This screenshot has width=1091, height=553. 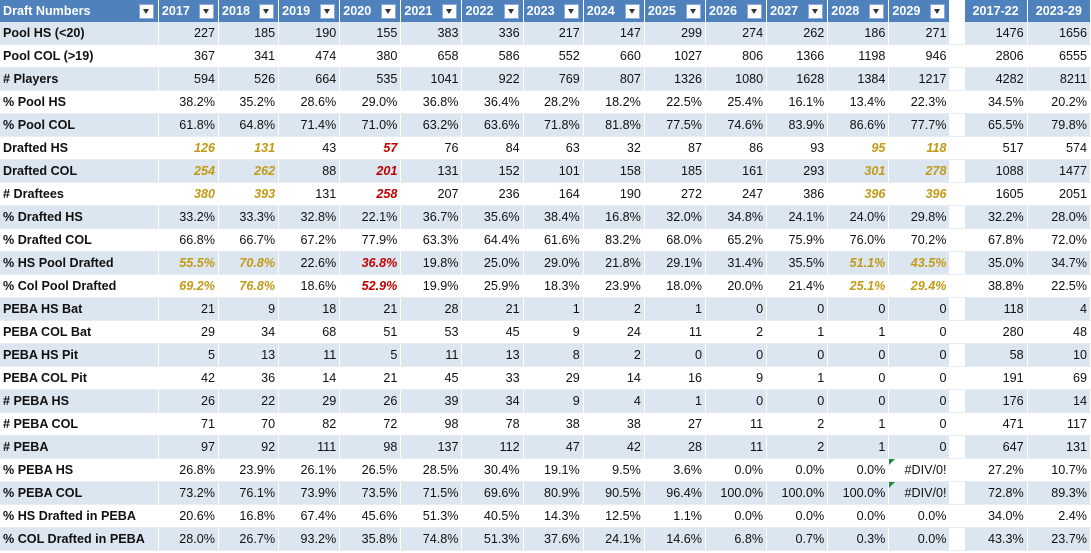 I want to click on row-label: PEBA COL Bat, so click(x=79, y=332).